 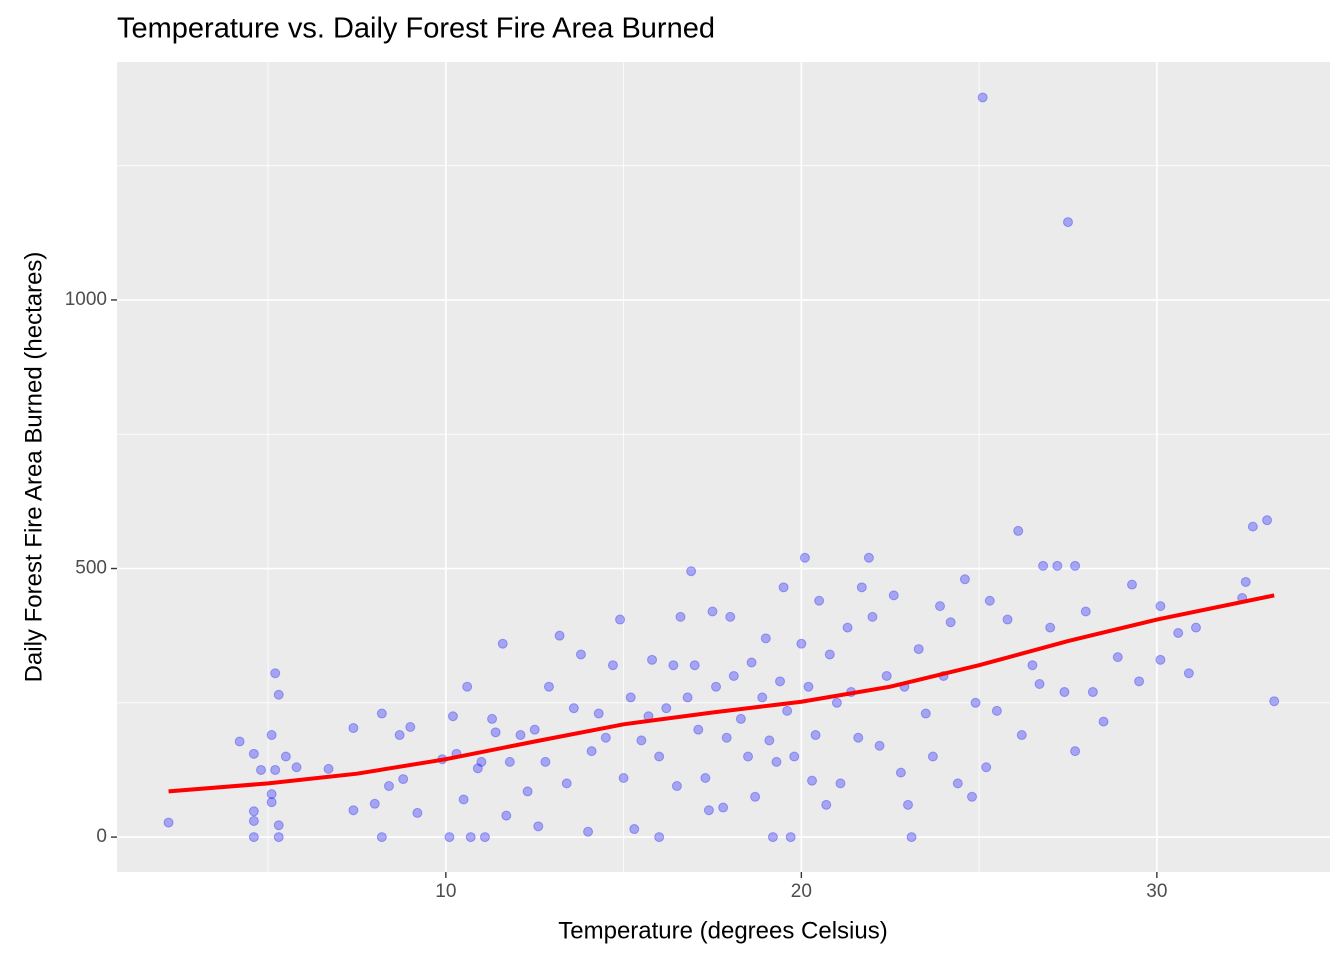 What do you see at coordinates (1156, 891) in the screenshot?
I see `x-tick-label: 30` at bounding box center [1156, 891].